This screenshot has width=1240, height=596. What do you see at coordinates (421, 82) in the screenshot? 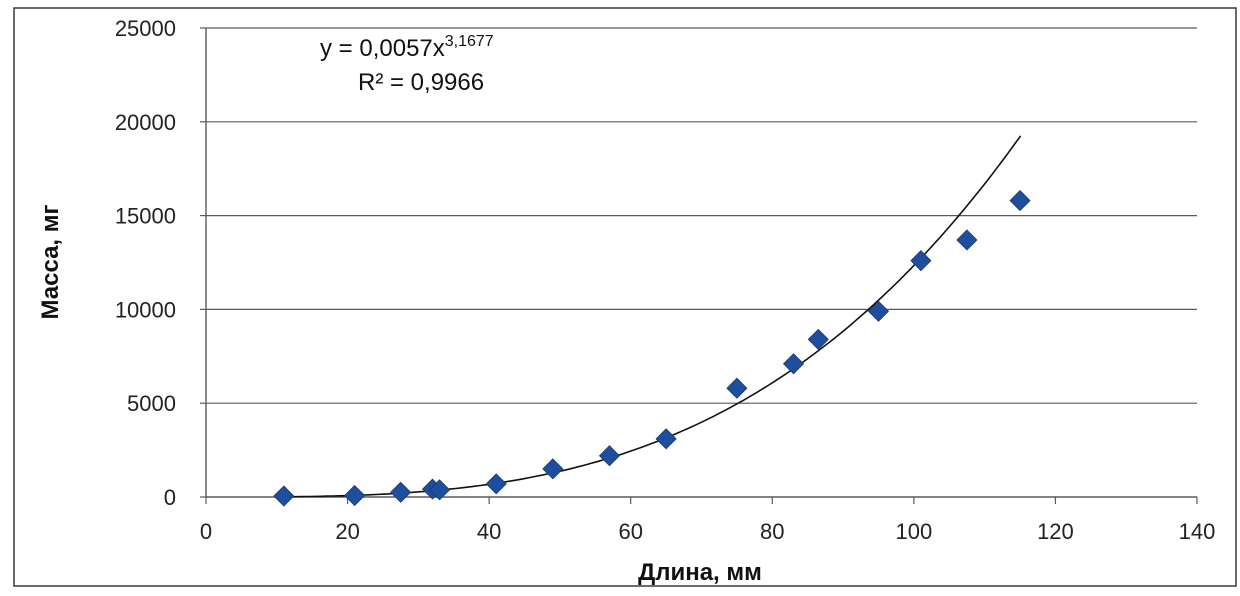
I see `r-squared-label: R² = 0,9966` at bounding box center [421, 82].